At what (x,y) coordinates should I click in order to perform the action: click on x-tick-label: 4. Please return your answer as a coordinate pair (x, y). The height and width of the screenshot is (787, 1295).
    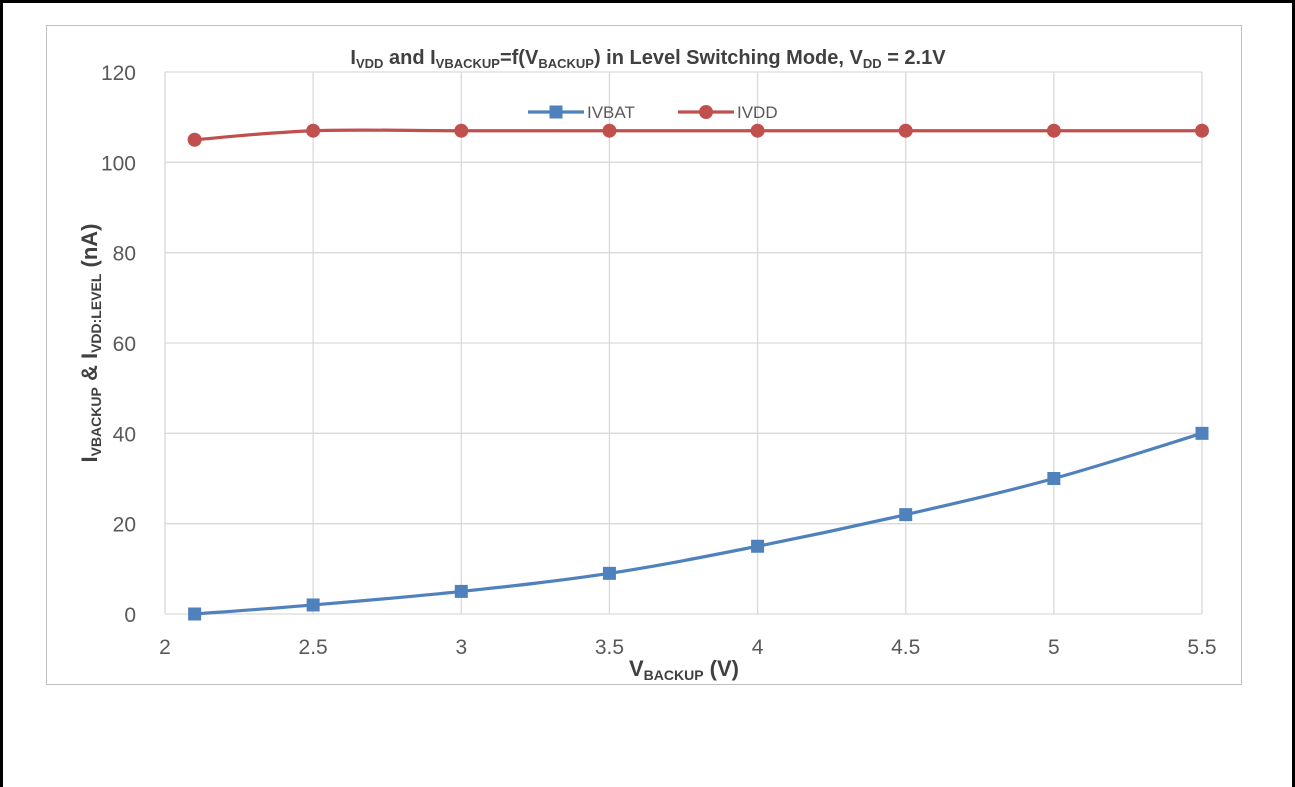
    Looking at the image, I should click on (758, 647).